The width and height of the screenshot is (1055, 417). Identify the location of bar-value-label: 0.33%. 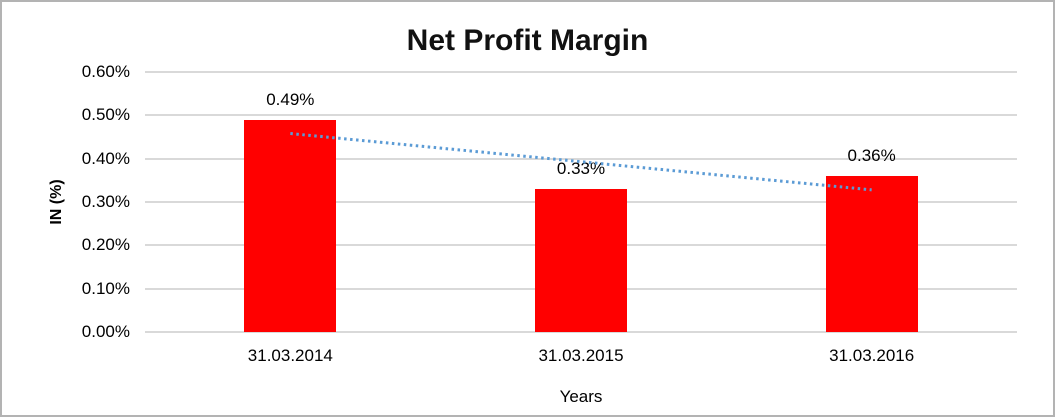
(581, 168).